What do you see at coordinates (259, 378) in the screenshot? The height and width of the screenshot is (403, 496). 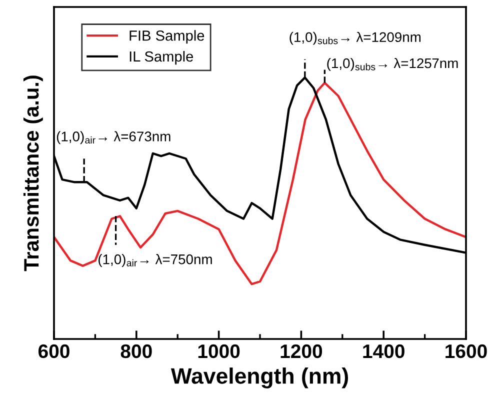 I see `x-axis-title: Wavelength (nm)` at bounding box center [259, 378].